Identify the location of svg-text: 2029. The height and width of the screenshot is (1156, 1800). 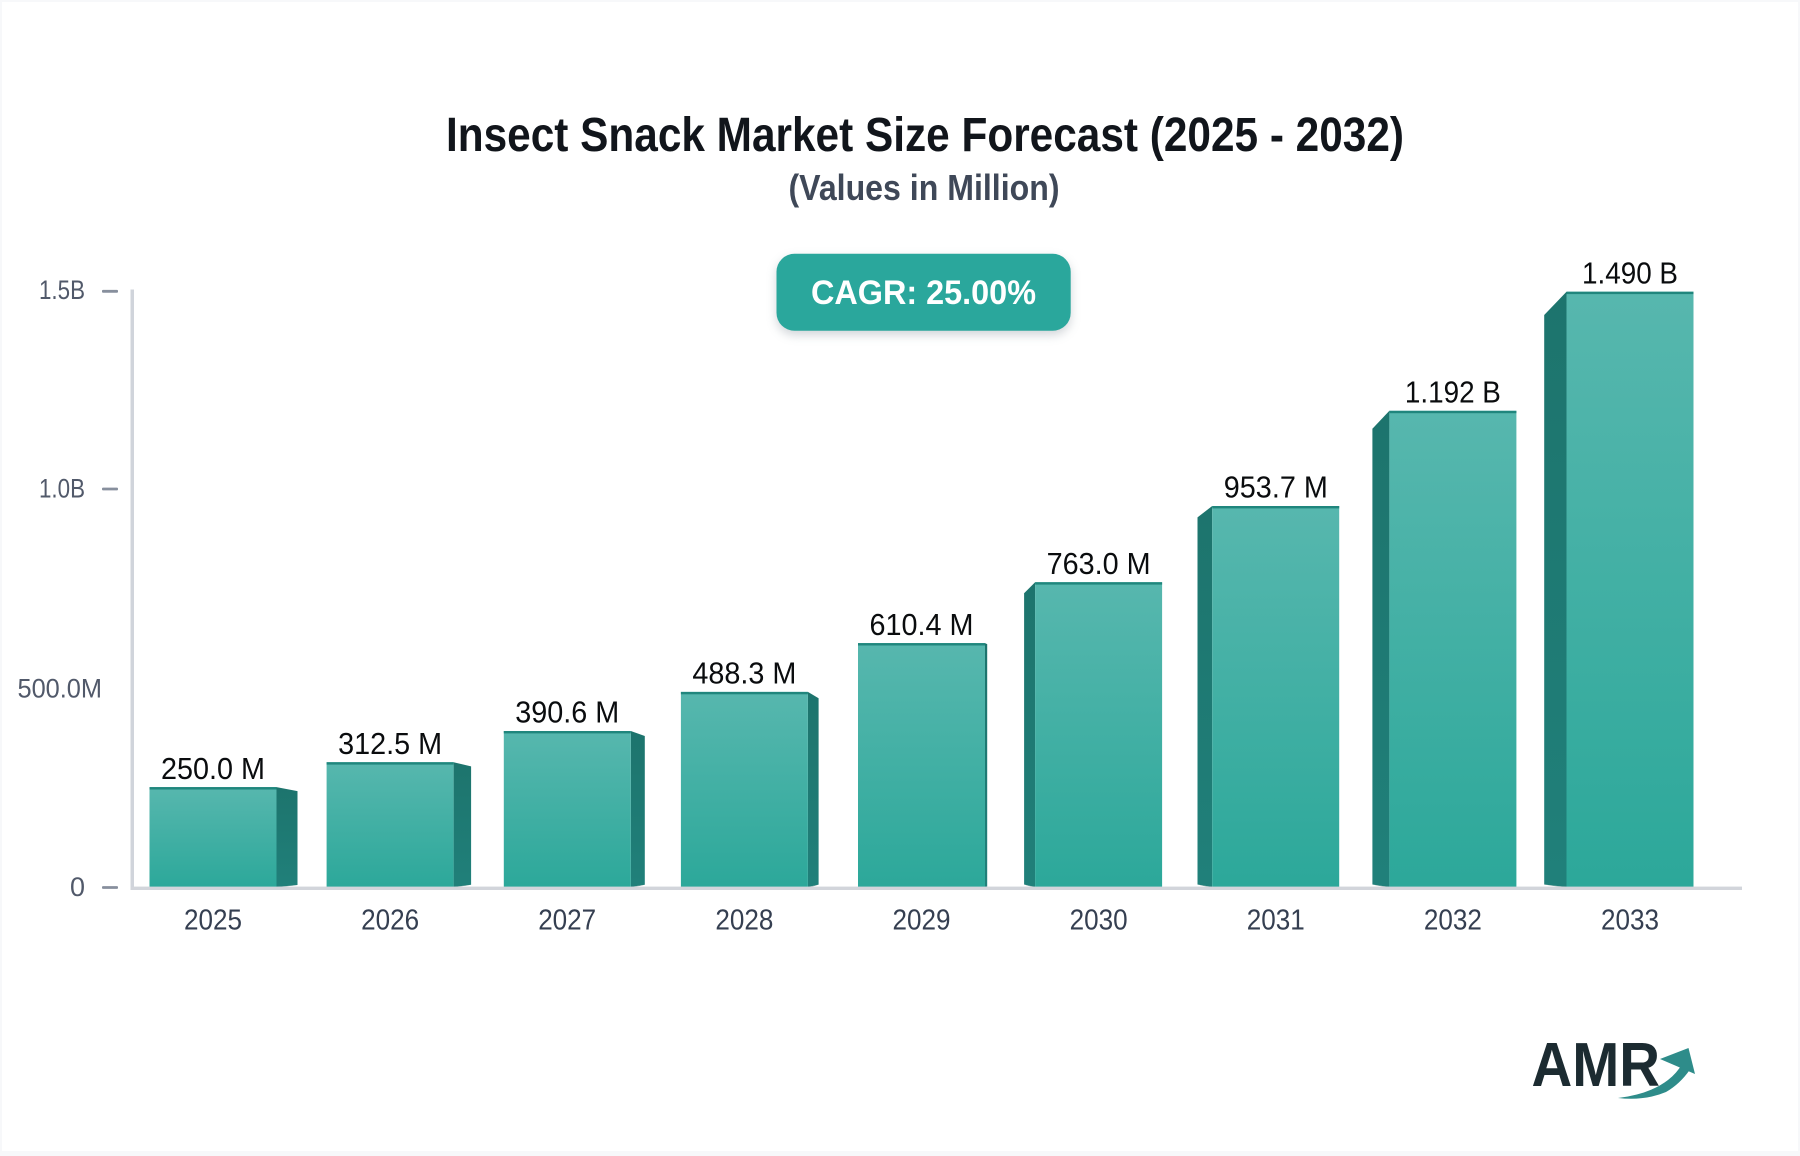
(922, 920).